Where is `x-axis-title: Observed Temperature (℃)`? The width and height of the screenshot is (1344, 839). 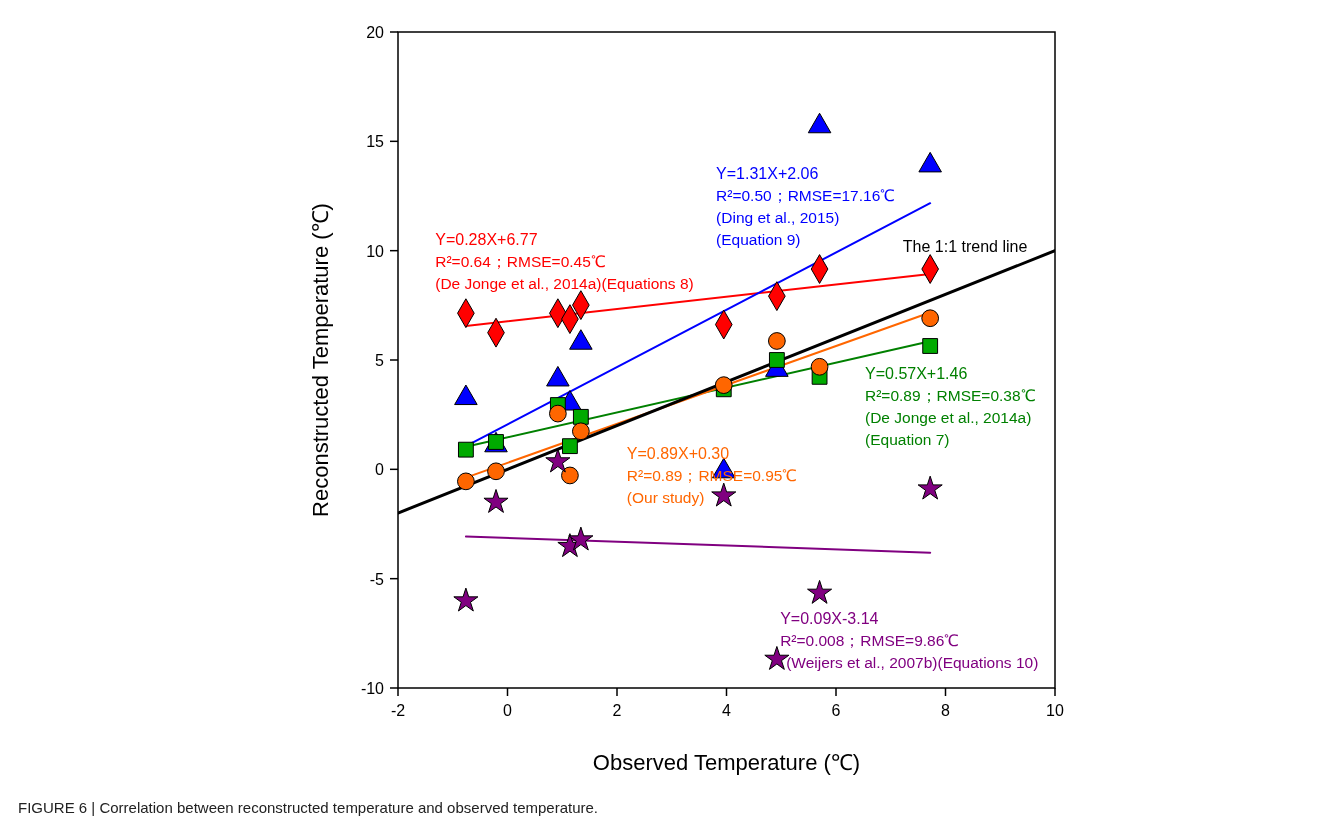 x-axis-title: Observed Temperature (℃) is located at coordinates (726, 762).